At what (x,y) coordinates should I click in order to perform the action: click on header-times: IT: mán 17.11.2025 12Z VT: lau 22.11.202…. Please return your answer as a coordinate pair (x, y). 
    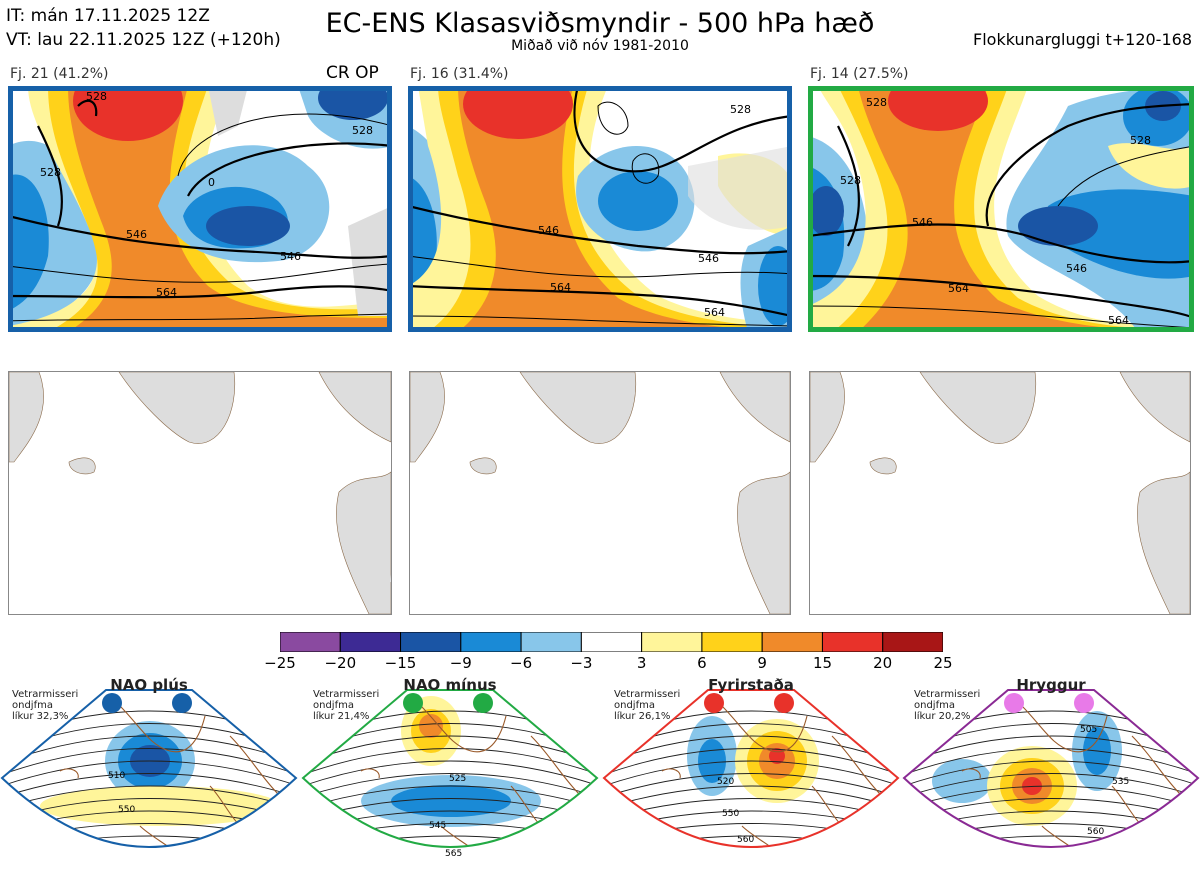
    Looking at the image, I should click on (143, 28).